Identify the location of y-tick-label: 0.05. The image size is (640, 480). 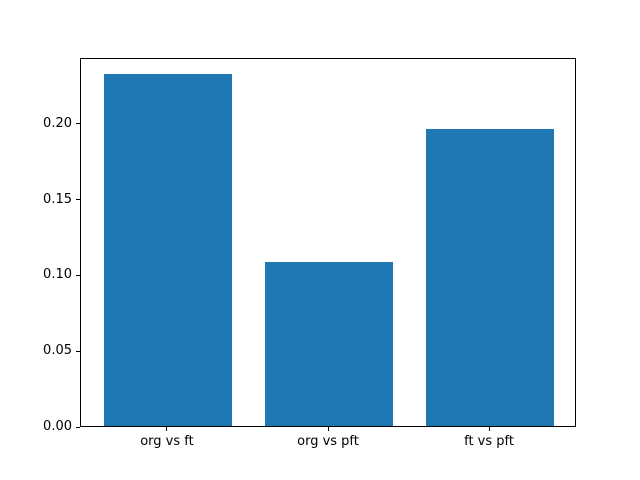
(57, 351).